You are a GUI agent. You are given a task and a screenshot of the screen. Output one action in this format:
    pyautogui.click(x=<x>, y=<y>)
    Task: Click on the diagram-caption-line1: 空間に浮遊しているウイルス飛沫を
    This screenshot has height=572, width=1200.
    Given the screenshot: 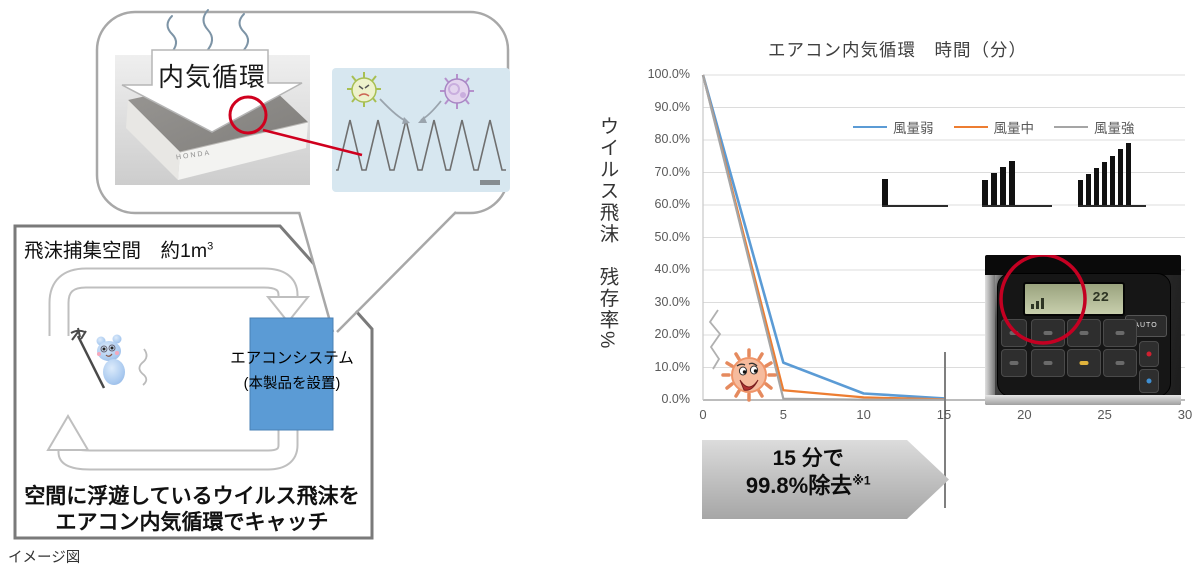 What is the action you would take?
    pyautogui.click(x=192, y=496)
    